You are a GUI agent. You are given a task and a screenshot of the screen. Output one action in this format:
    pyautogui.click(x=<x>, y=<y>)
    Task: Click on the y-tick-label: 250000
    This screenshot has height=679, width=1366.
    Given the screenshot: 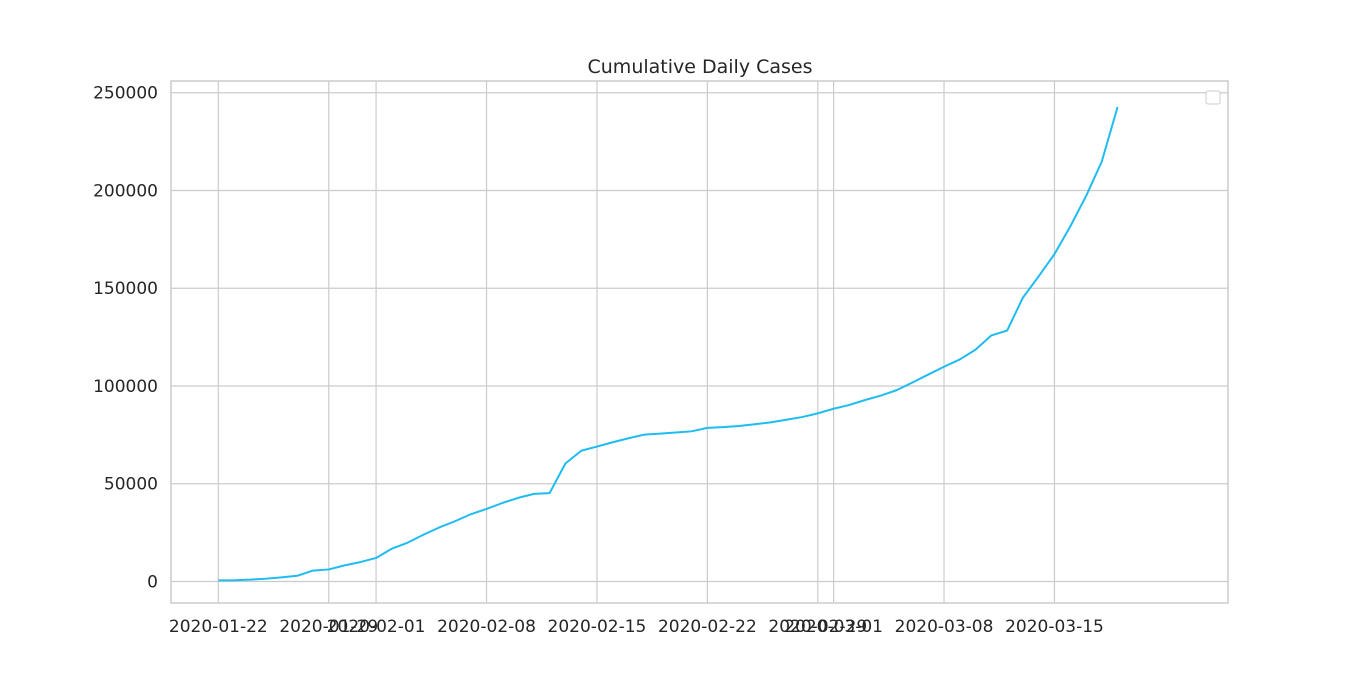 What is the action you would take?
    pyautogui.click(x=125, y=94)
    